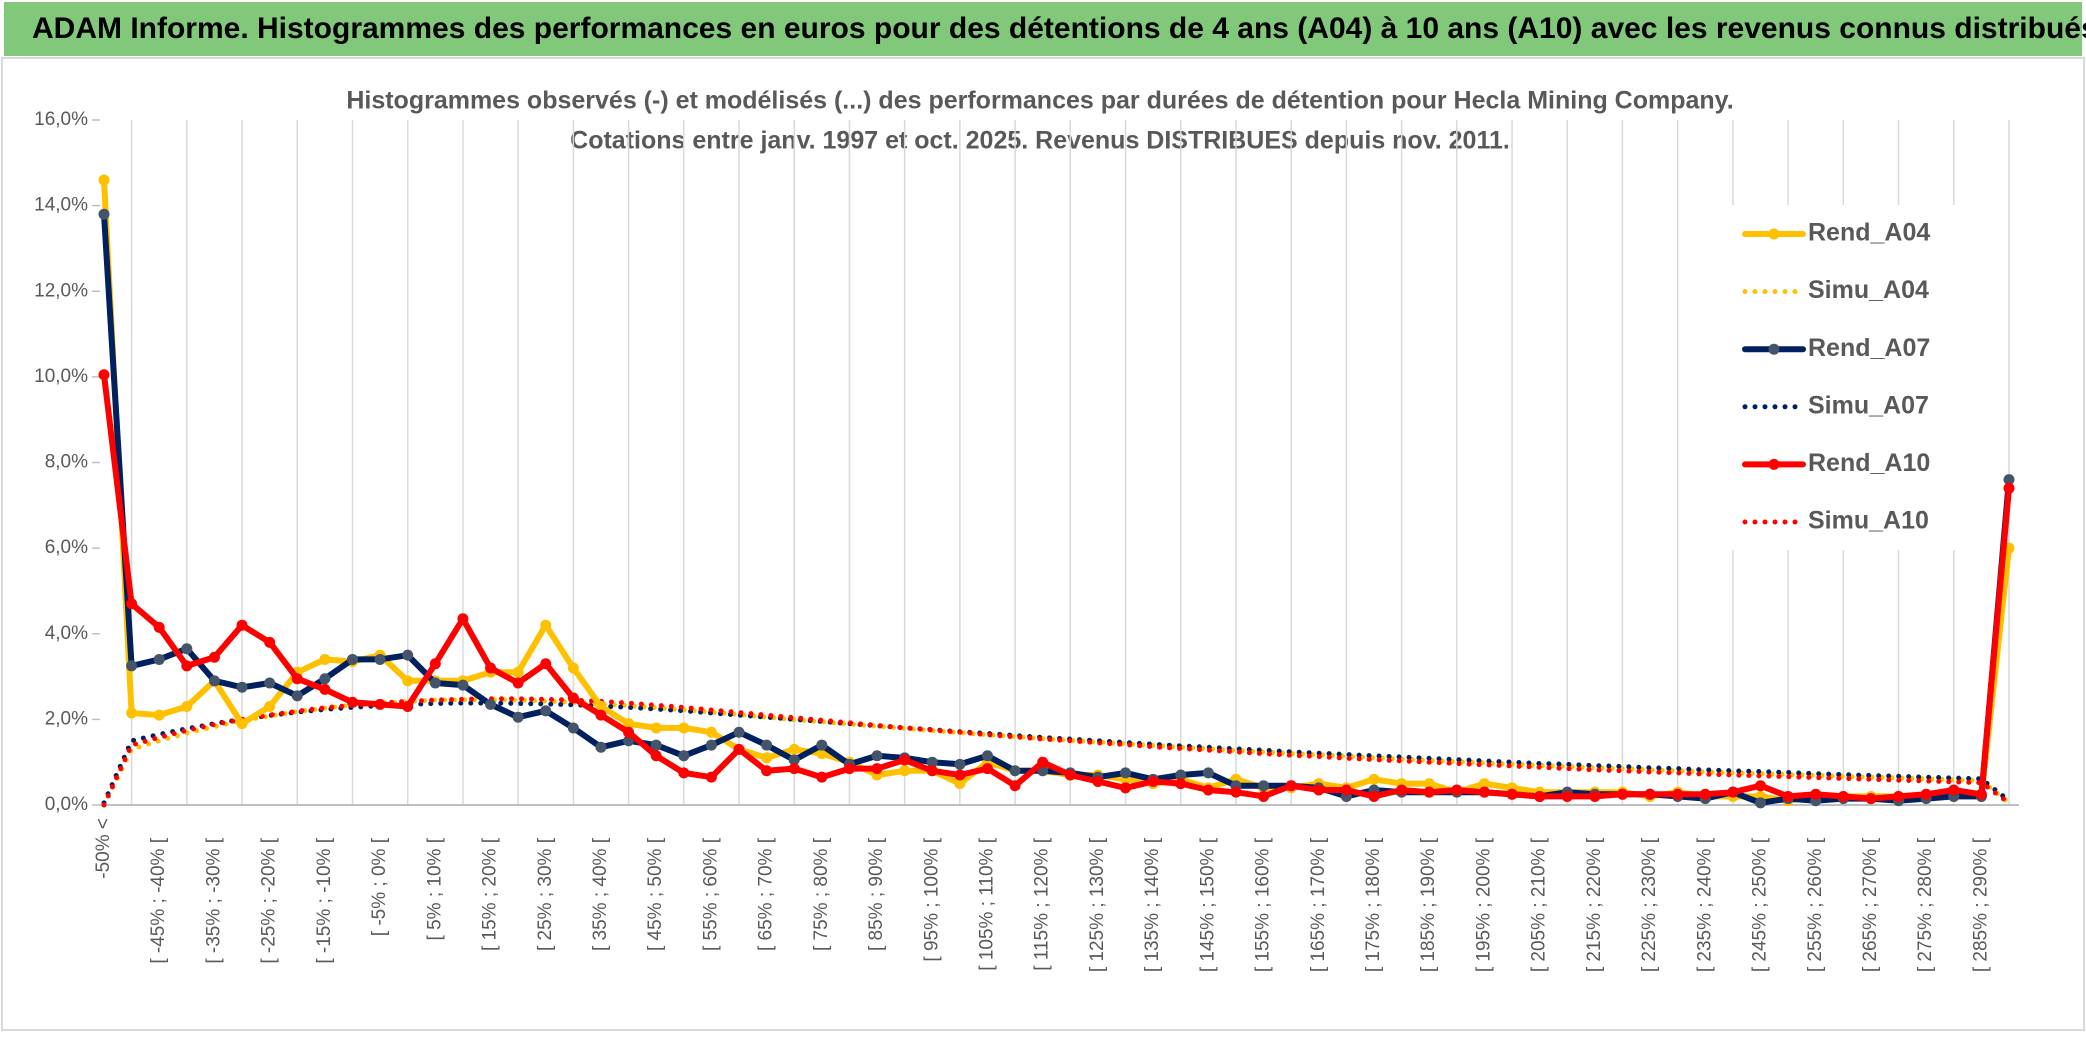 The height and width of the screenshot is (1038, 2086). I want to click on y-tick-label: 14,0%, so click(61, 205).